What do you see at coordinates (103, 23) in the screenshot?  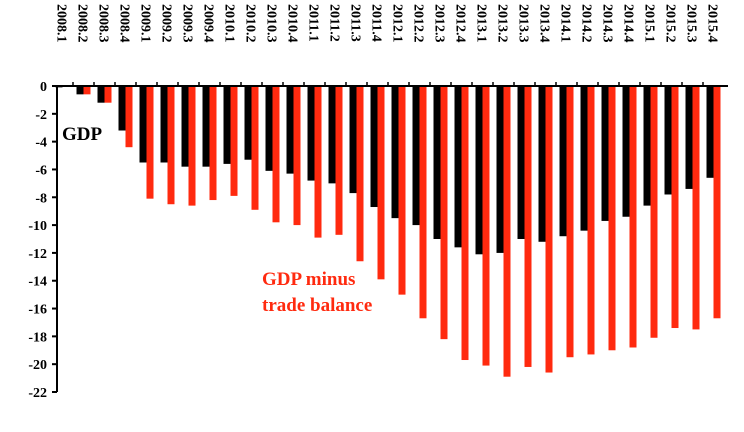 I see `x-tick-label: 2008.3` at bounding box center [103, 23].